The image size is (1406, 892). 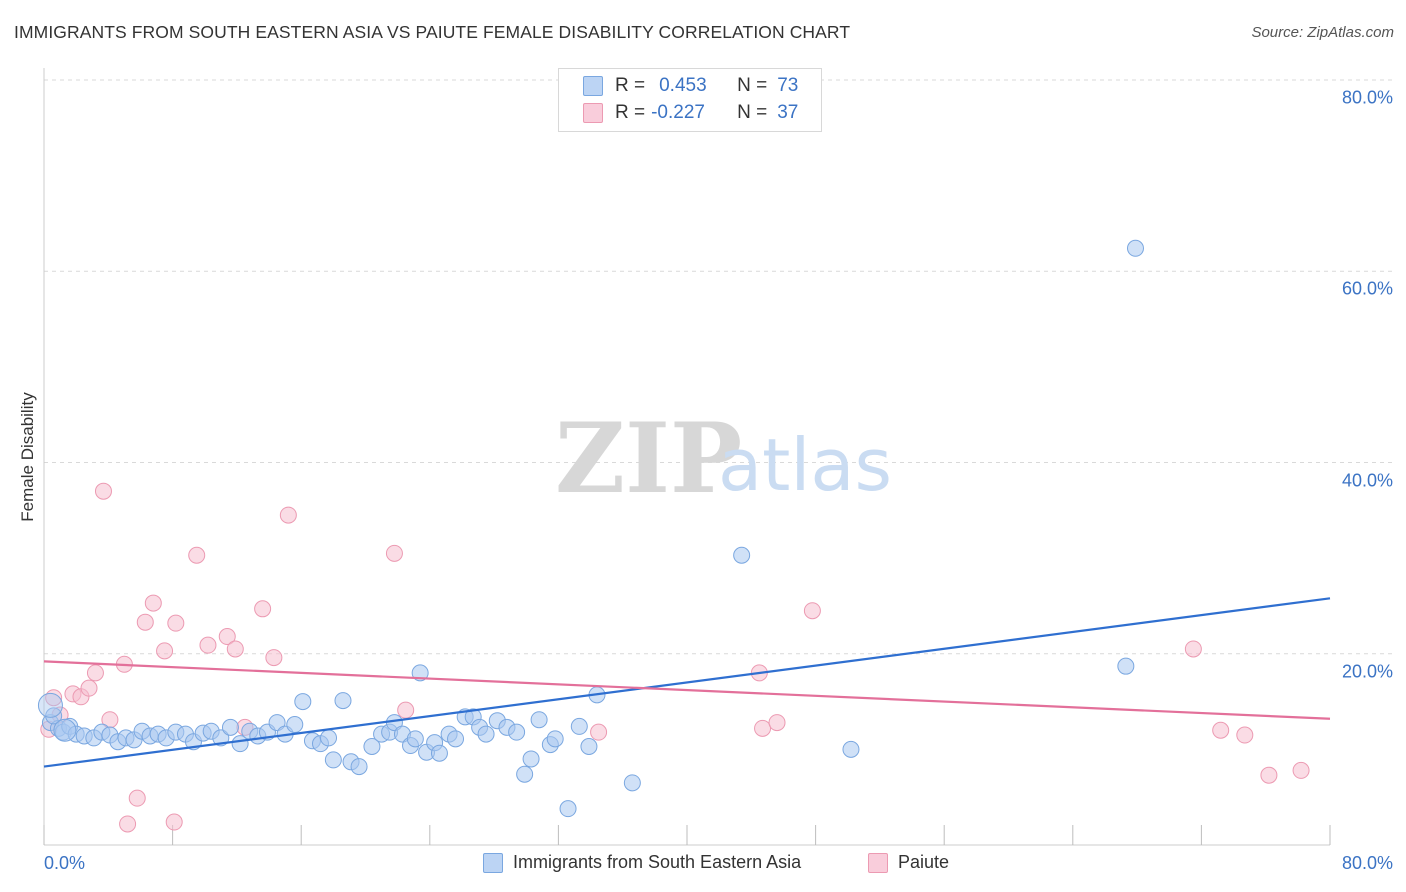 I want to click on x-tick-label-max: 80.0%, so click(x=1367, y=863).